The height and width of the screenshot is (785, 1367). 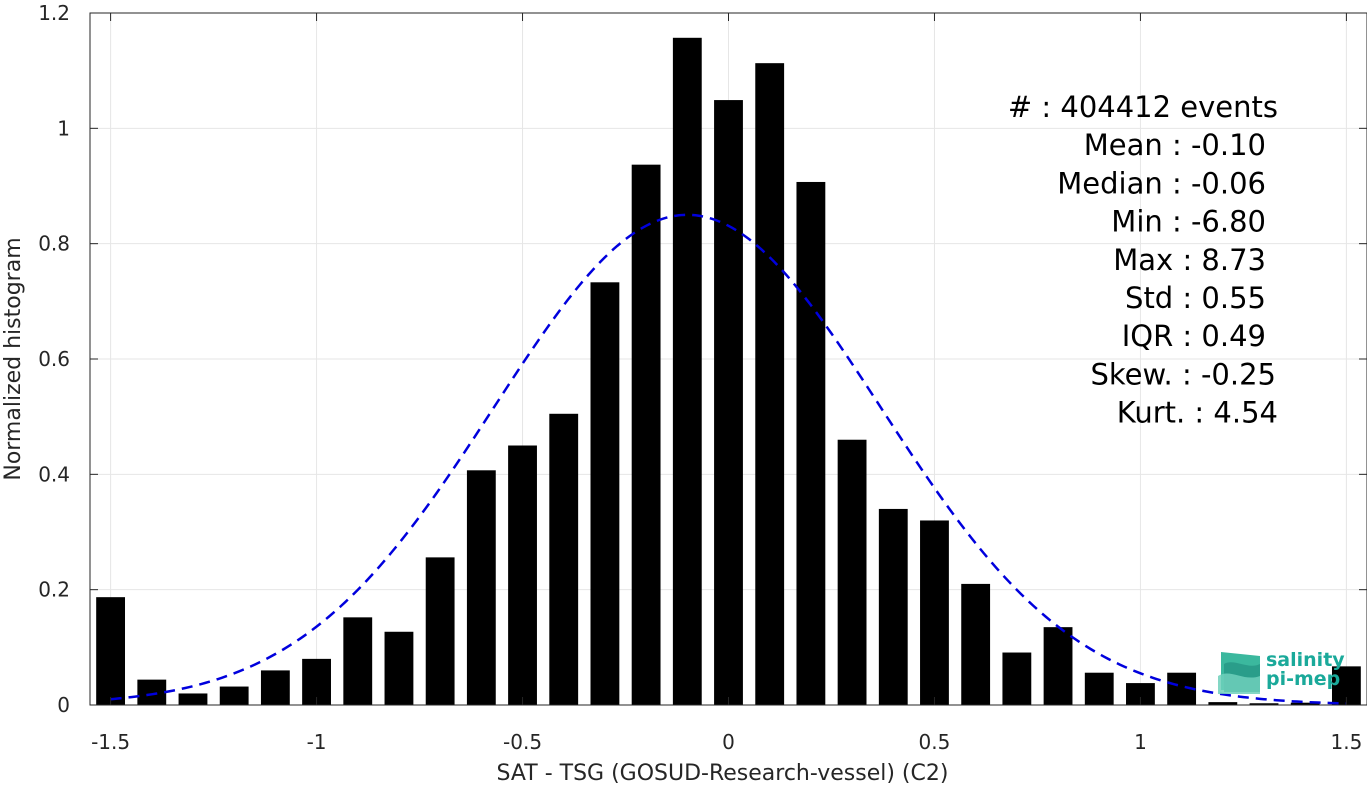 I want to click on stat-line: Min : -6.80, so click(x=1188, y=222).